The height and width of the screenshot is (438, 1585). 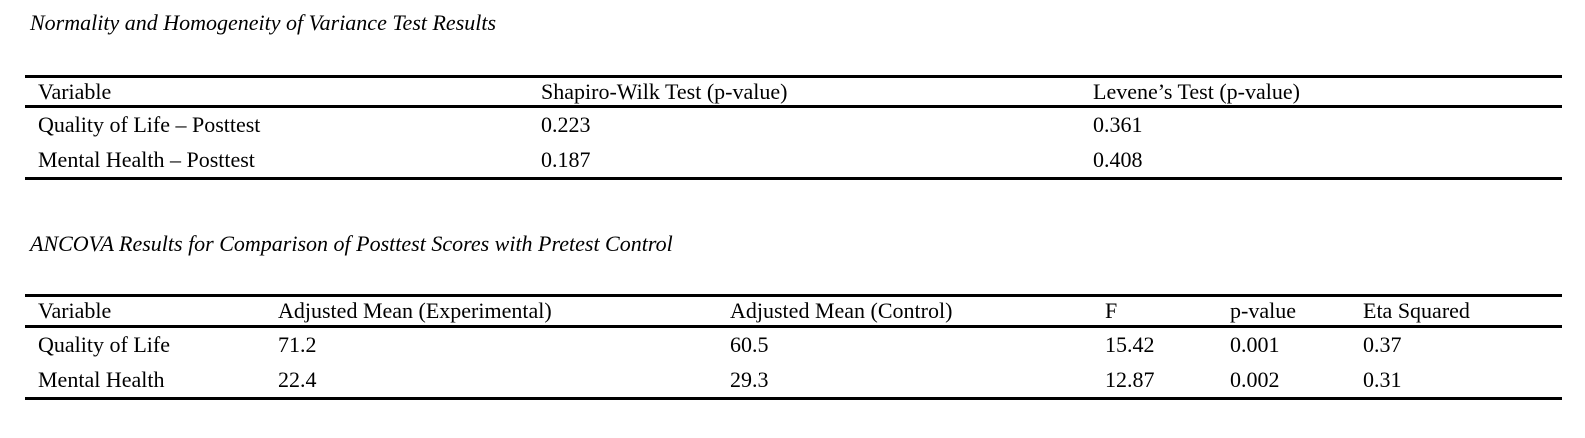 I want to click on table-cell: 0.001, so click(x=1255, y=345).